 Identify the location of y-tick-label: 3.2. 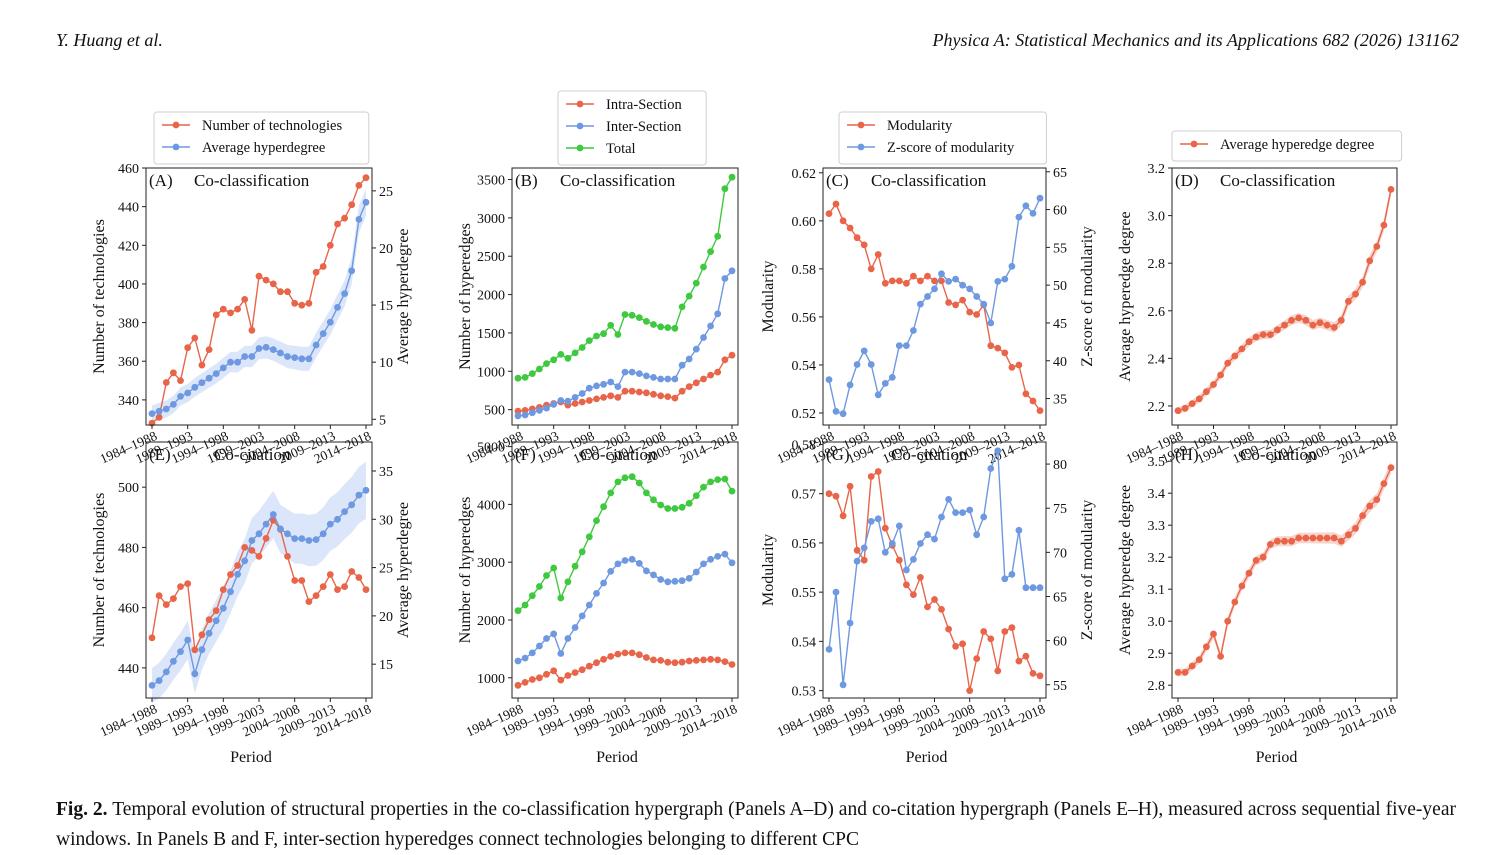
(1157, 169).